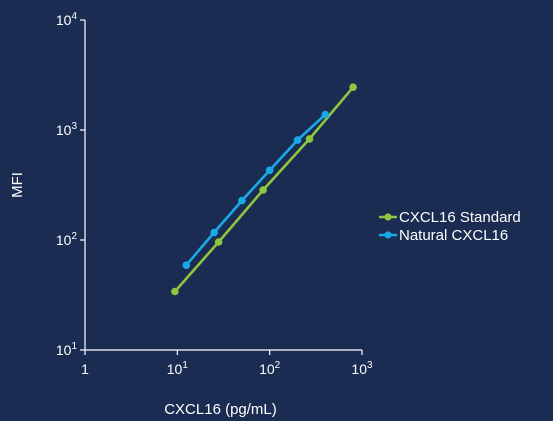  I want to click on y-tick-label: 10⁴, so click(67, 19).